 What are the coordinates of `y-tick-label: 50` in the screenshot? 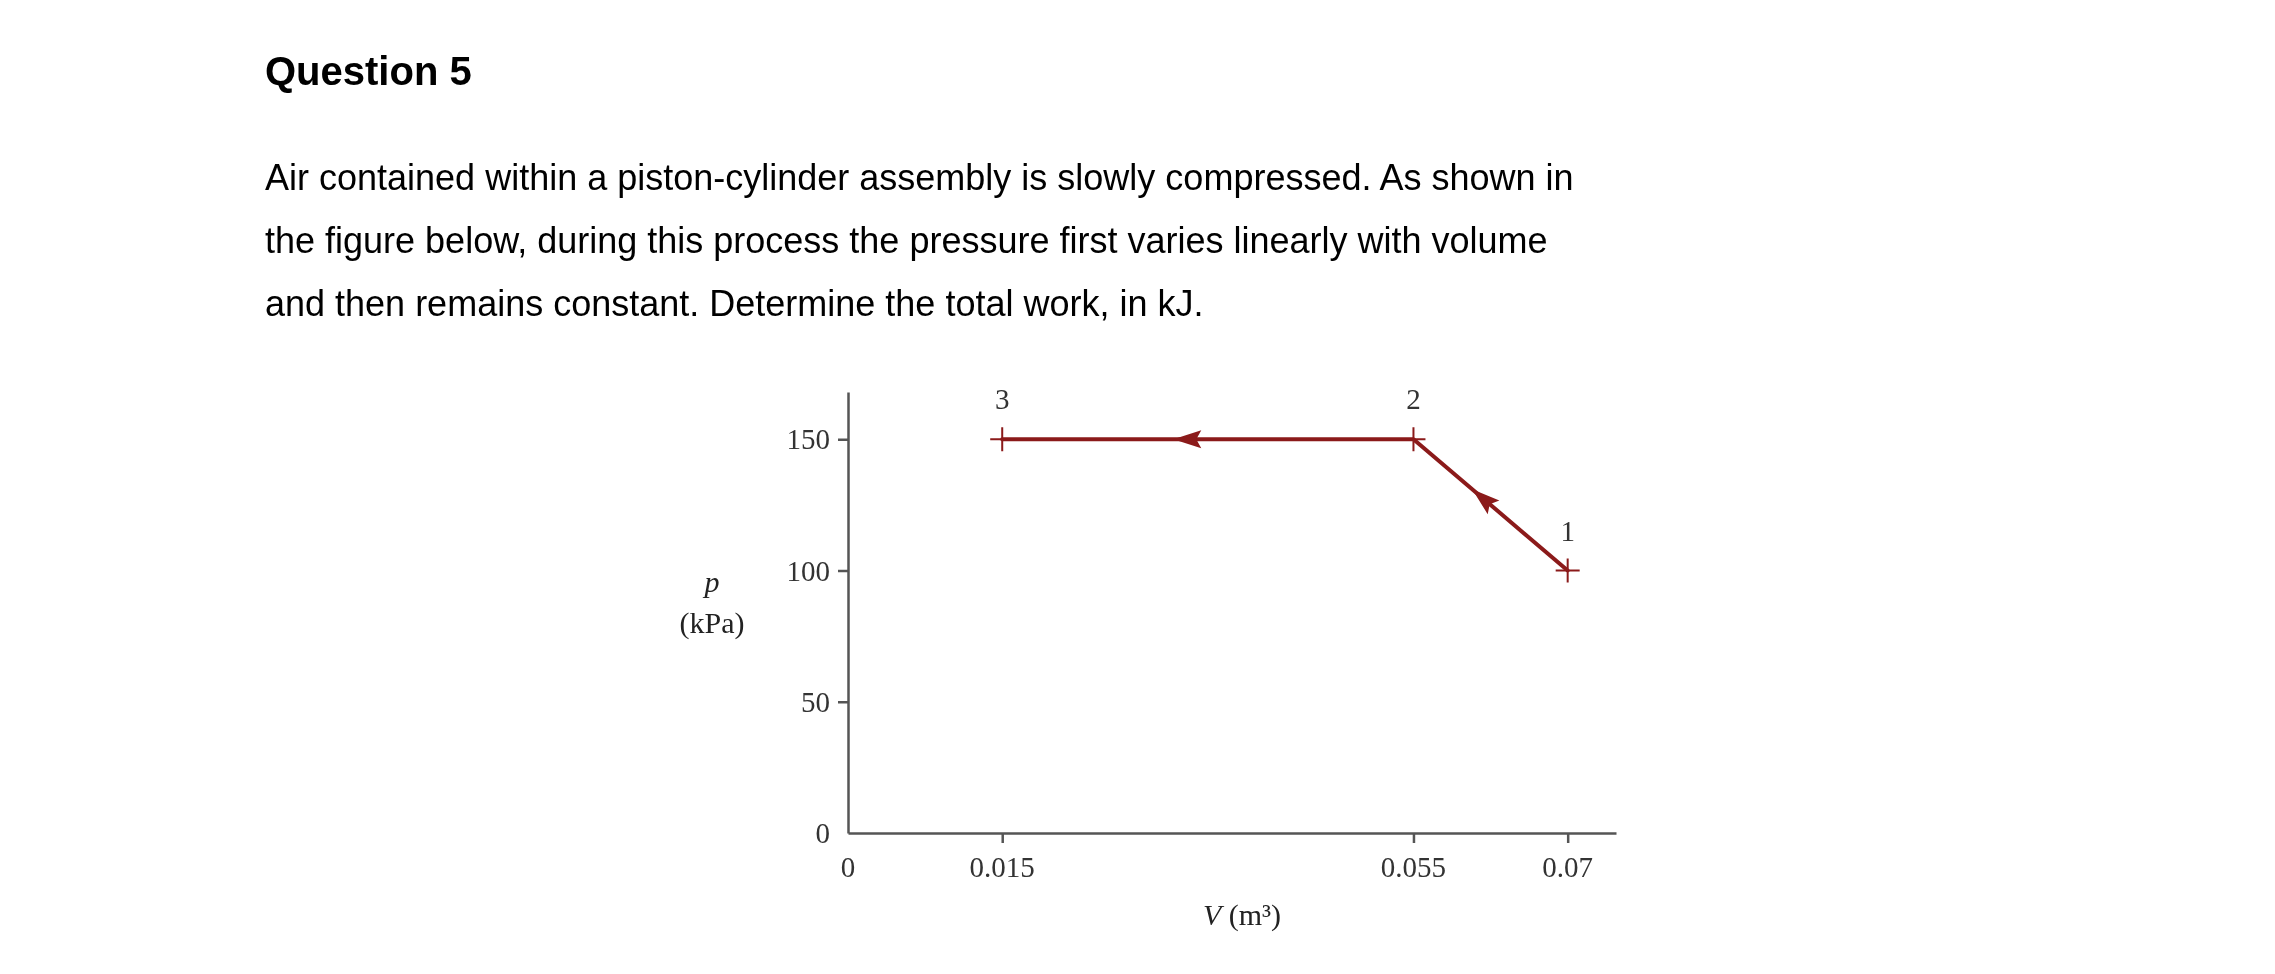 It's located at (815, 701).